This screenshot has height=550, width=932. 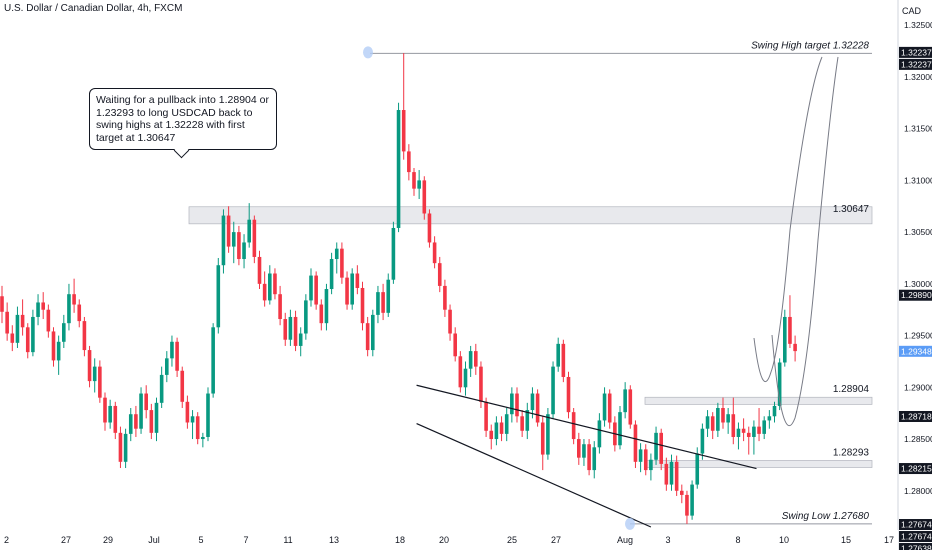 What do you see at coordinates (918, 232) in the screenshot?
I see `price-tick-label: 1.30500` at bounding box center [918, 232].